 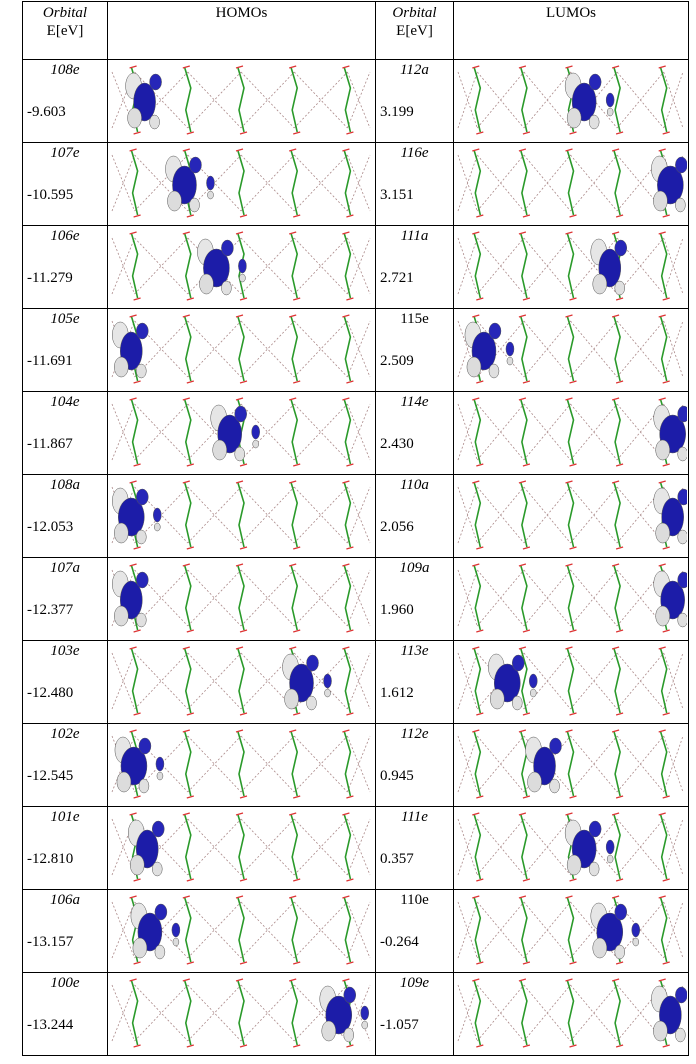 What do you see at coordinates (414, 765) in the screenshot?
I see `label-cell: 112e 0.945` at bounding box center [414, 765].